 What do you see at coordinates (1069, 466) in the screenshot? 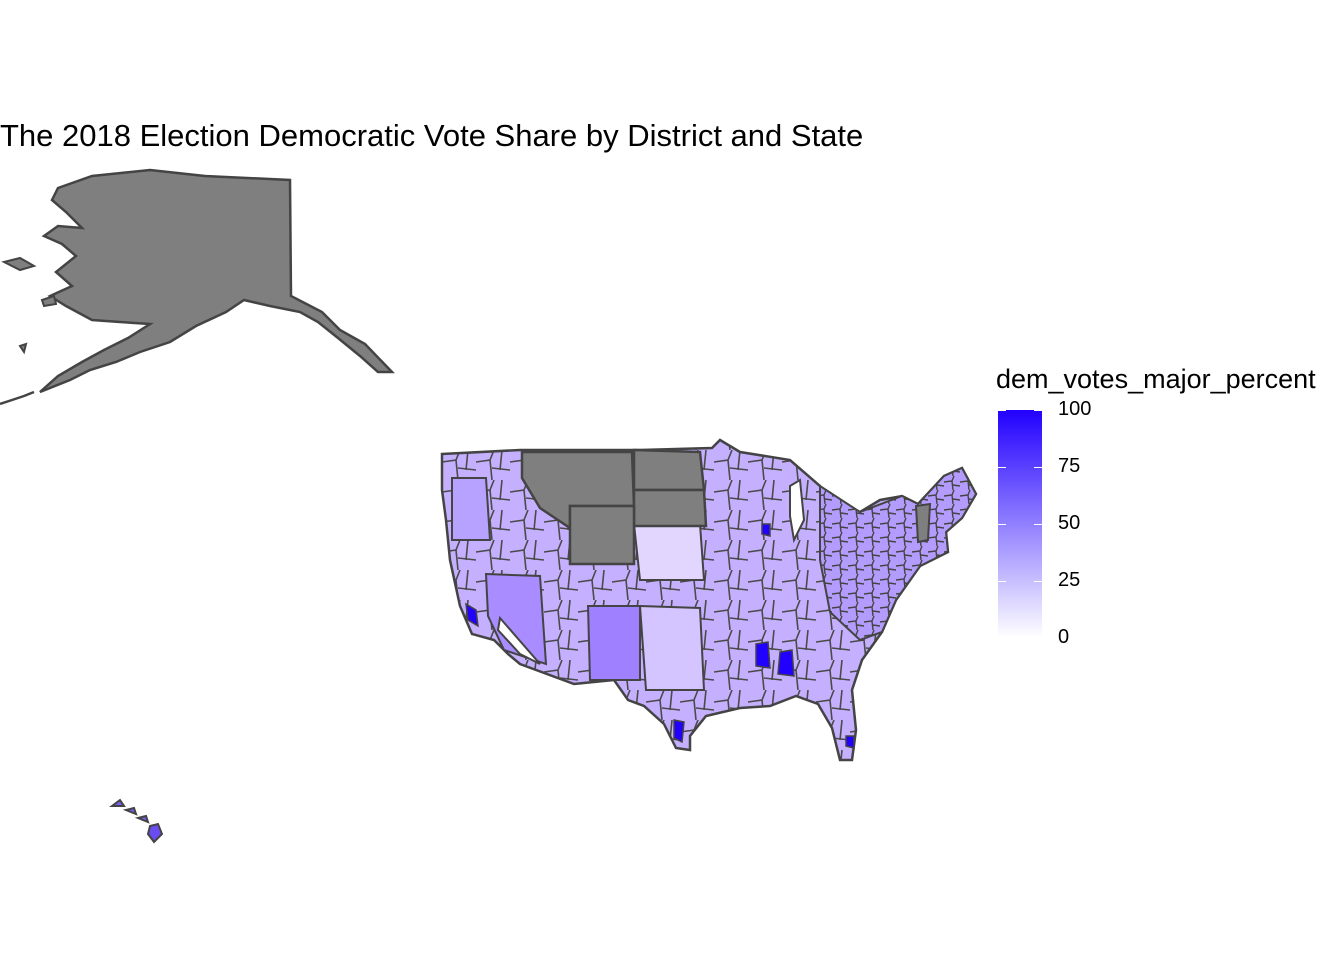
I see `legend-tick-label: 75` at bounding box center [1069, 466].